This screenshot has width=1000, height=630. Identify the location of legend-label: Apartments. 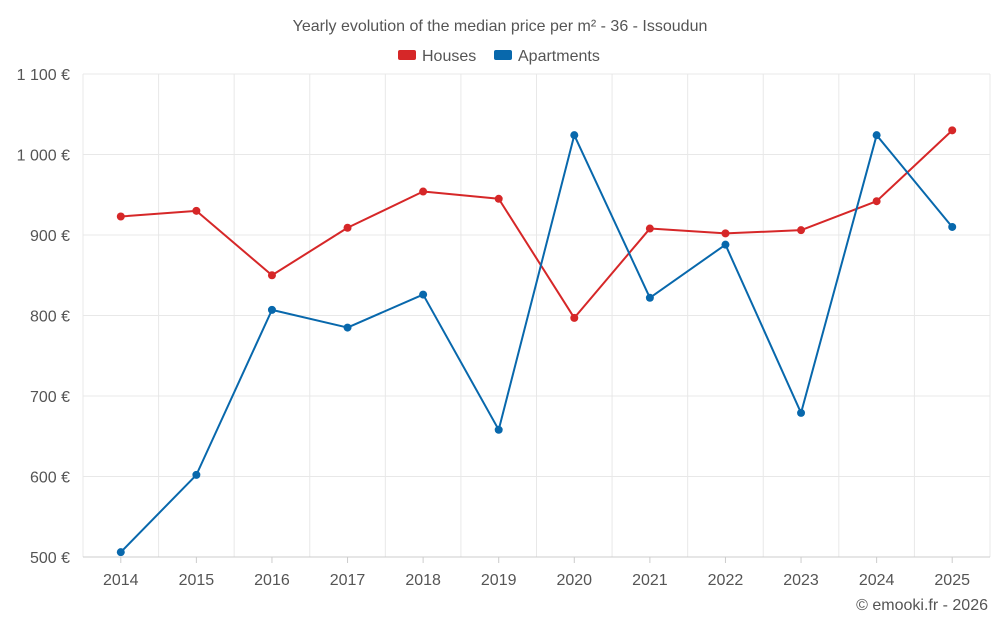
(559, 56).